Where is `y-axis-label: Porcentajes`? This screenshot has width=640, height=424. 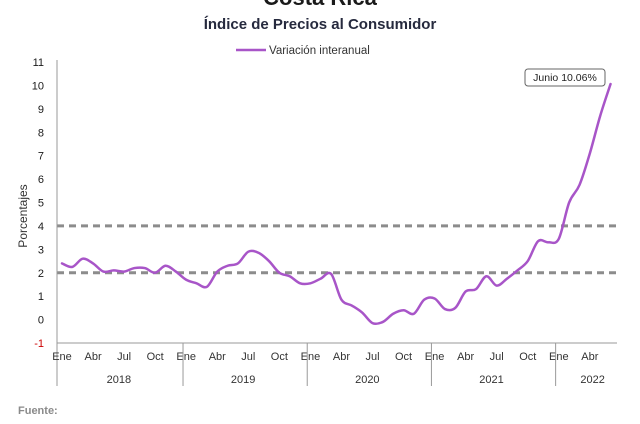 y-axis-label: Porcentajes is located at coordinates (23, 215).